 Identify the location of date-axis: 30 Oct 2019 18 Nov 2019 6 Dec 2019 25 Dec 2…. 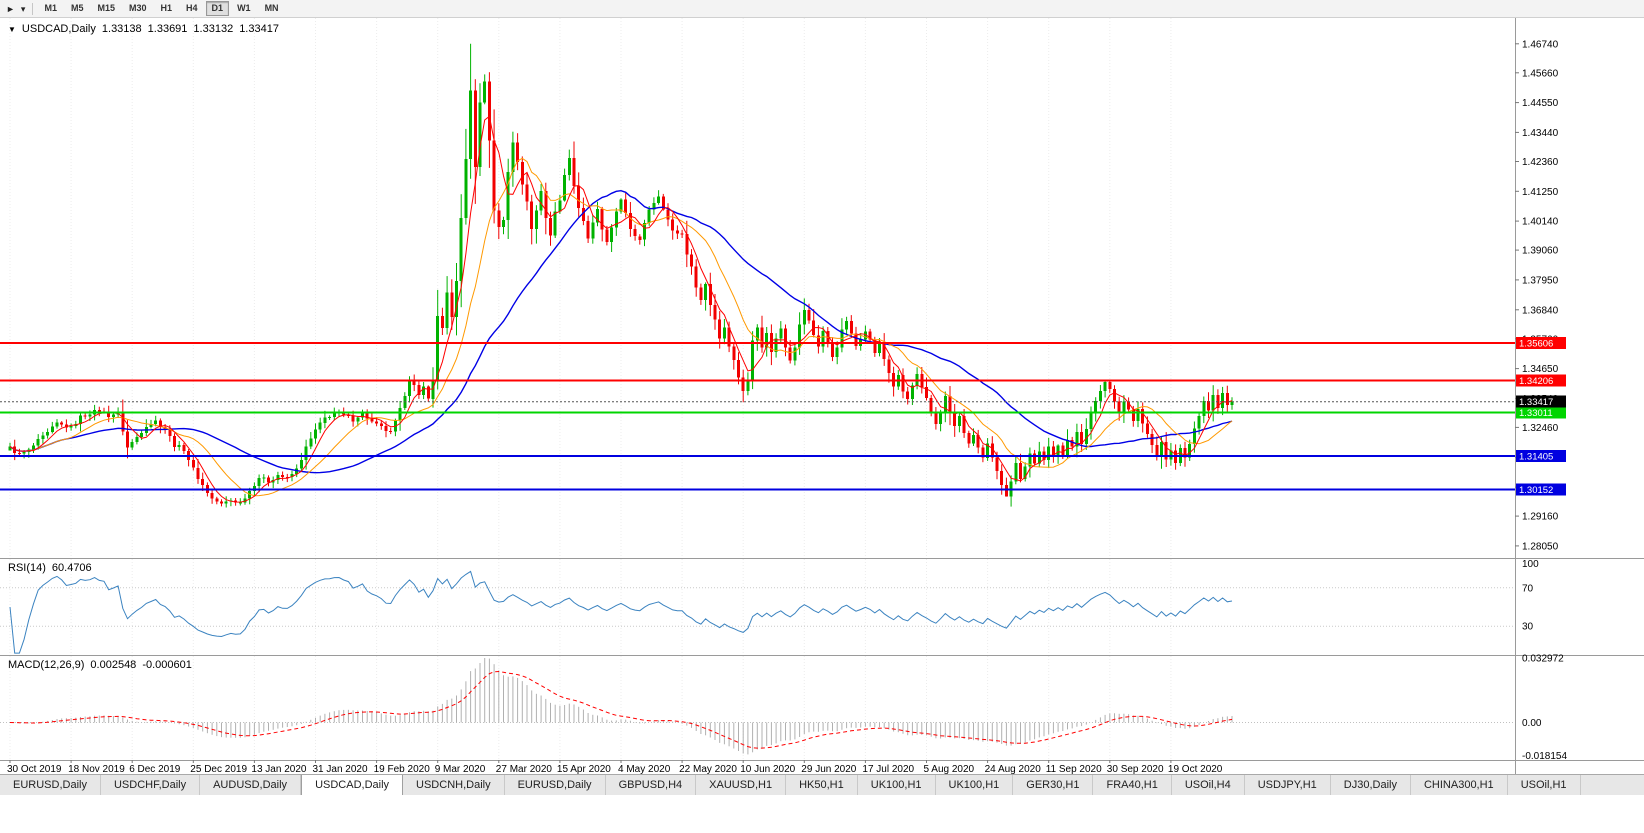
(615, 767).